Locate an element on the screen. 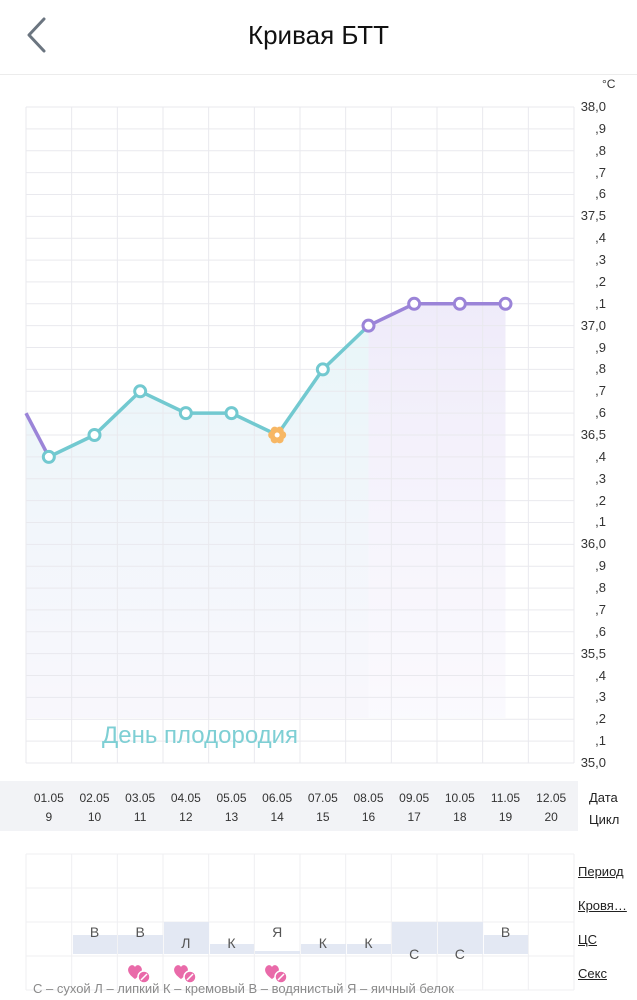 The width and height of the screenshot is (637, 1000). y-tick-label: 35,5 is located at coordinates (593, 653).